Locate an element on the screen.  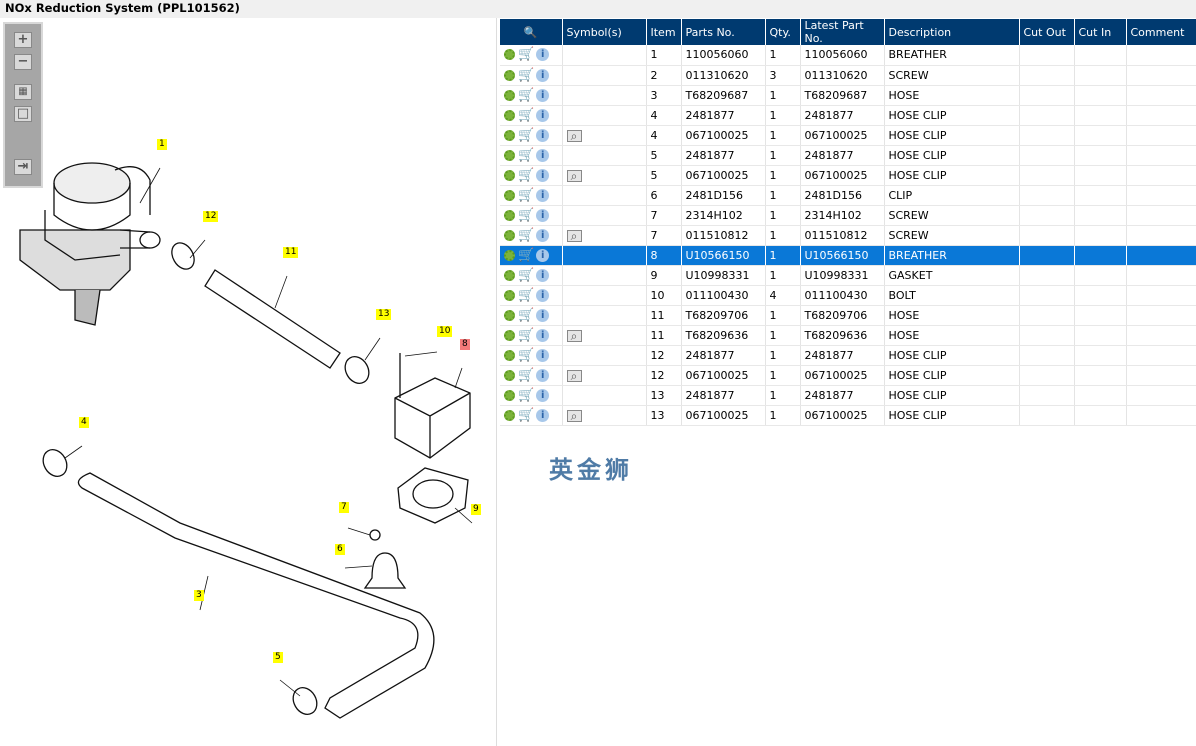
table-row: 🛒 i ⌕ 5 067100025 1 067100025 HOSE CLIP is located at coordinates (848, 175).